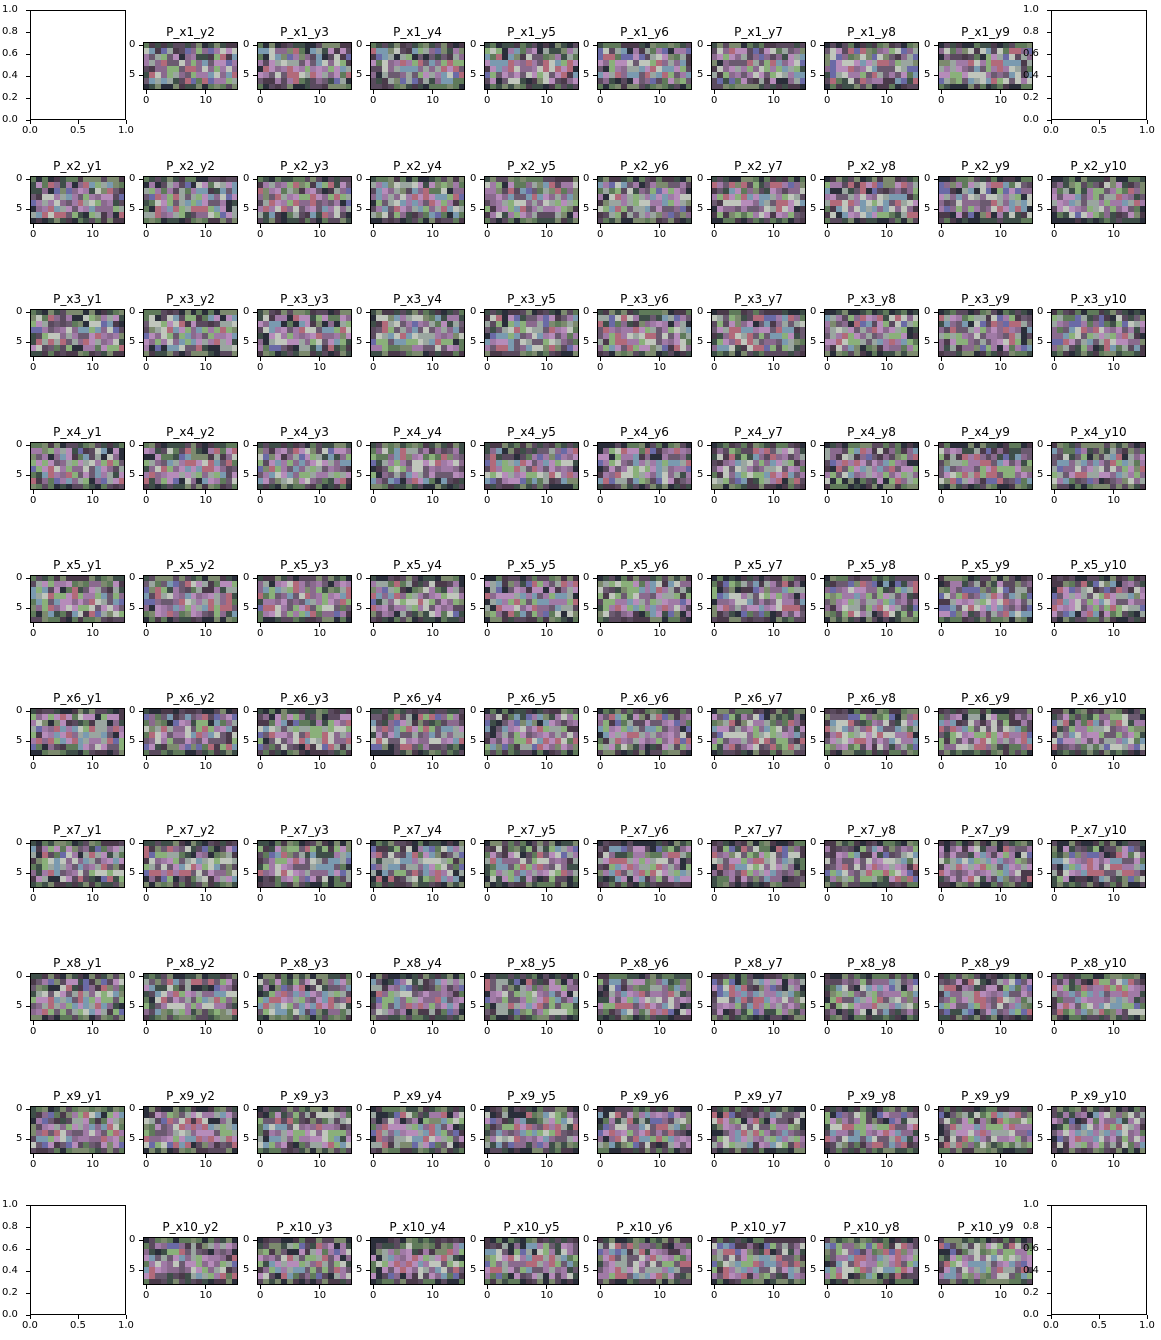  I want to click on panel-title: P_x1_y2, so click(190, 32).